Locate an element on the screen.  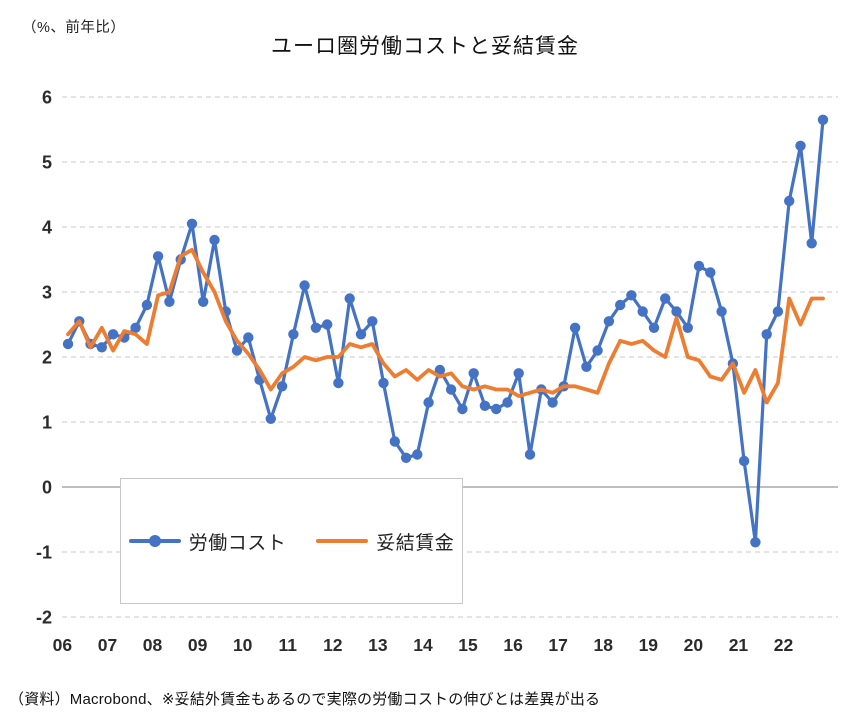
x-tick-label-11: 11 is located at coordinates (288, 645).